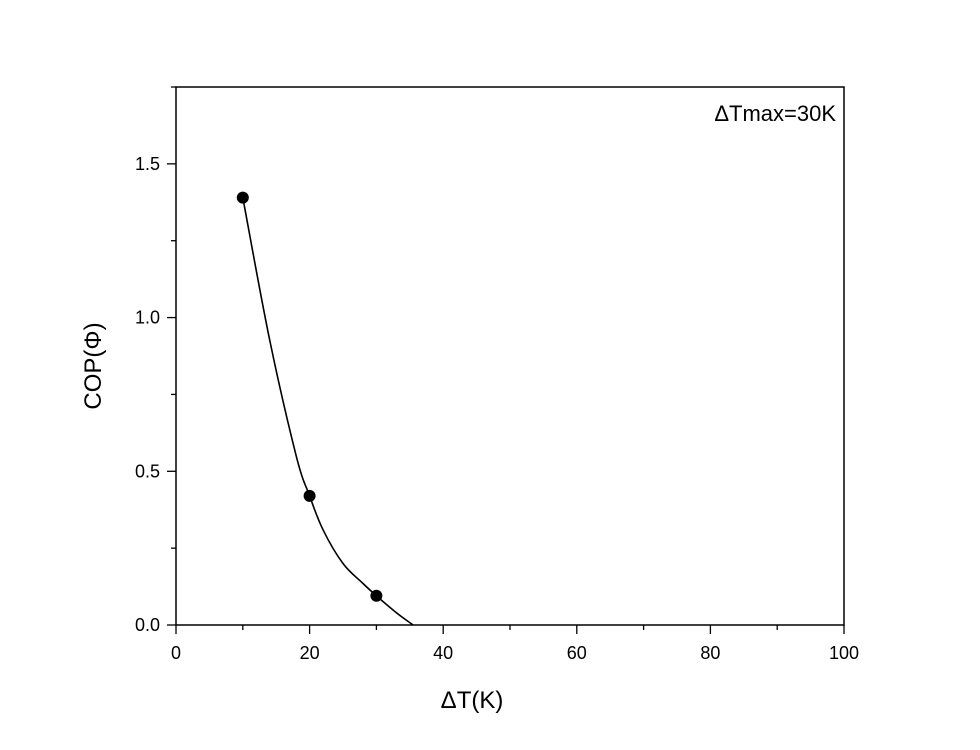  I want to click on y-tick-label: 1.5, so click(147, 164).